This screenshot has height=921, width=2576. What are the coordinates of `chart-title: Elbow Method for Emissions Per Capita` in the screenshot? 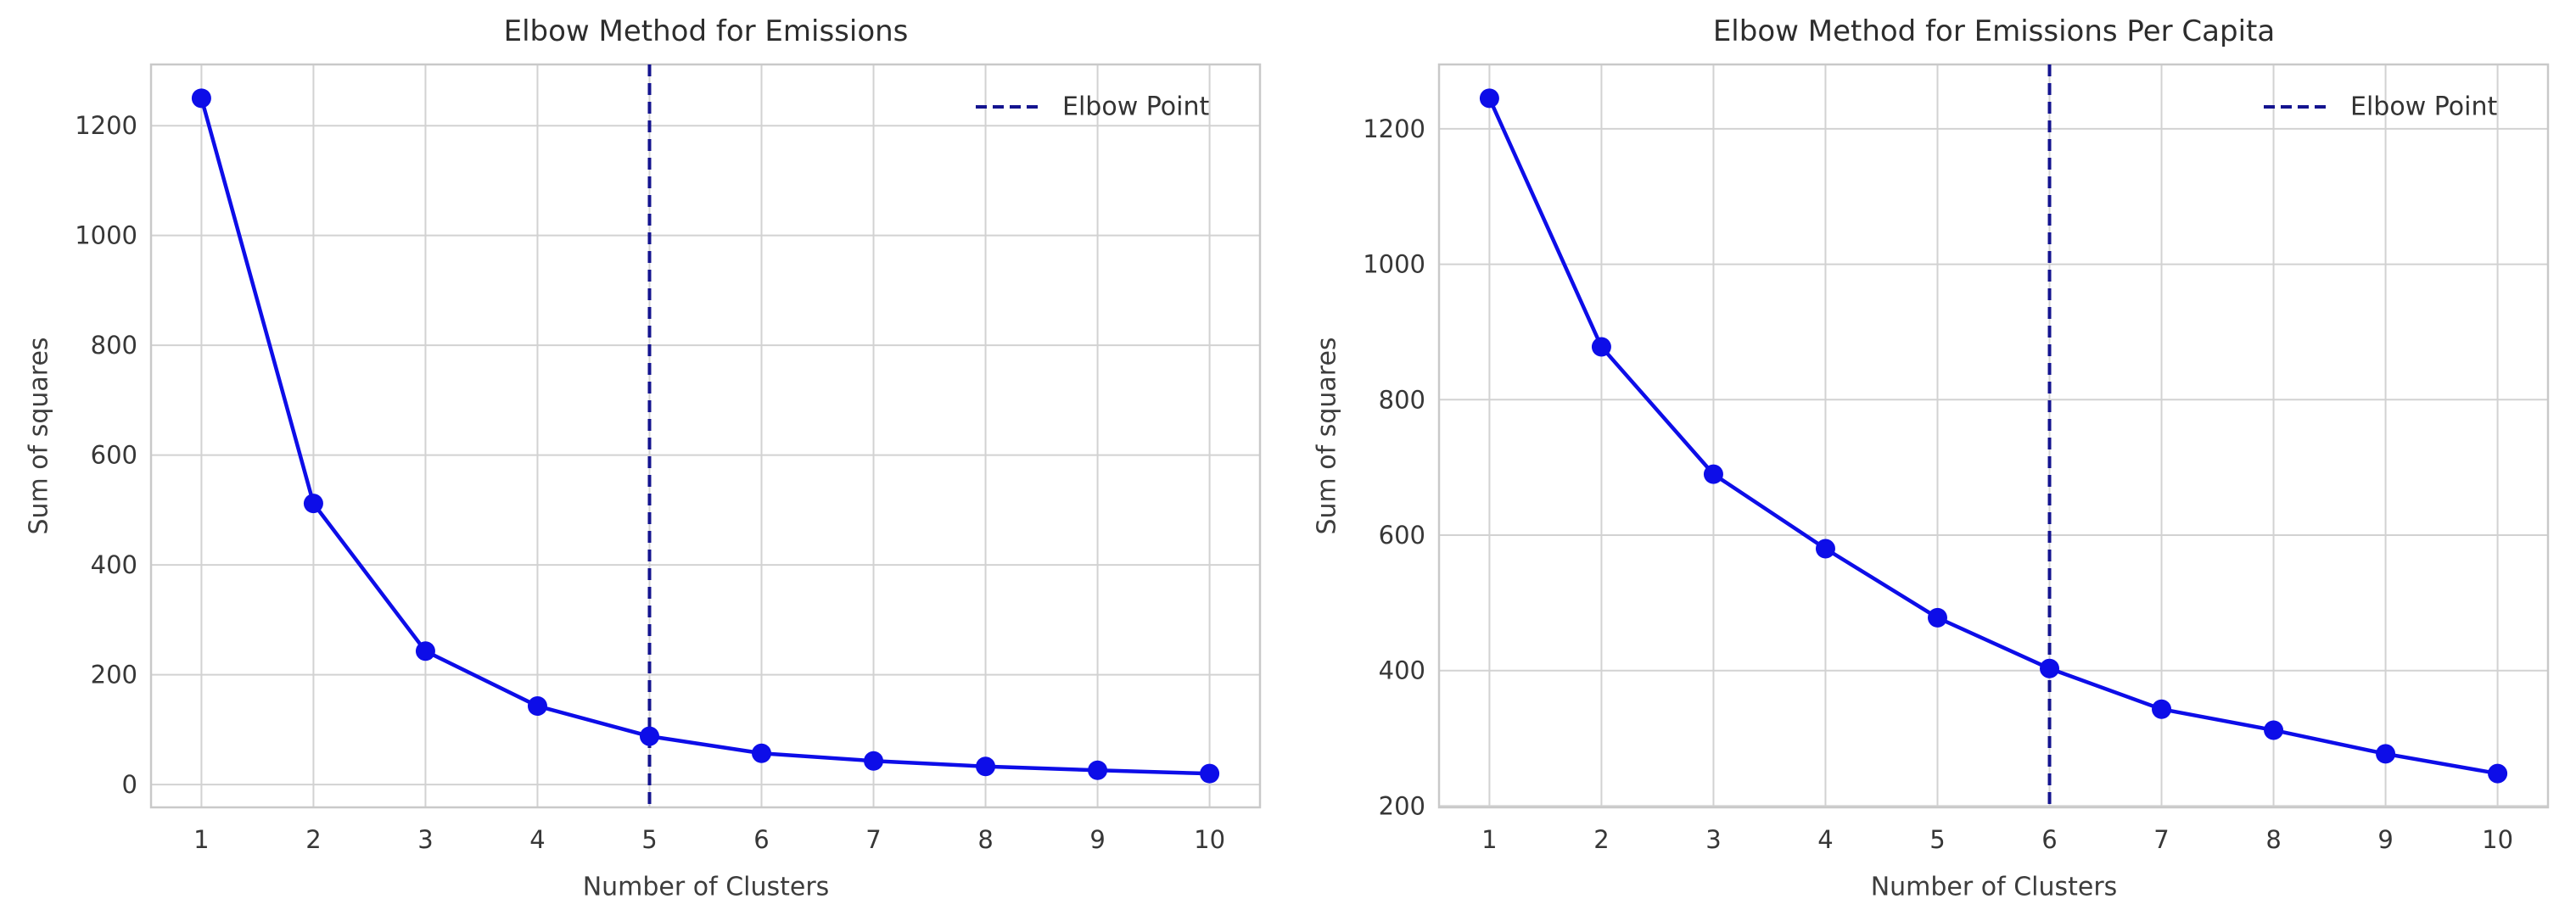 It's located at (1994, 31).